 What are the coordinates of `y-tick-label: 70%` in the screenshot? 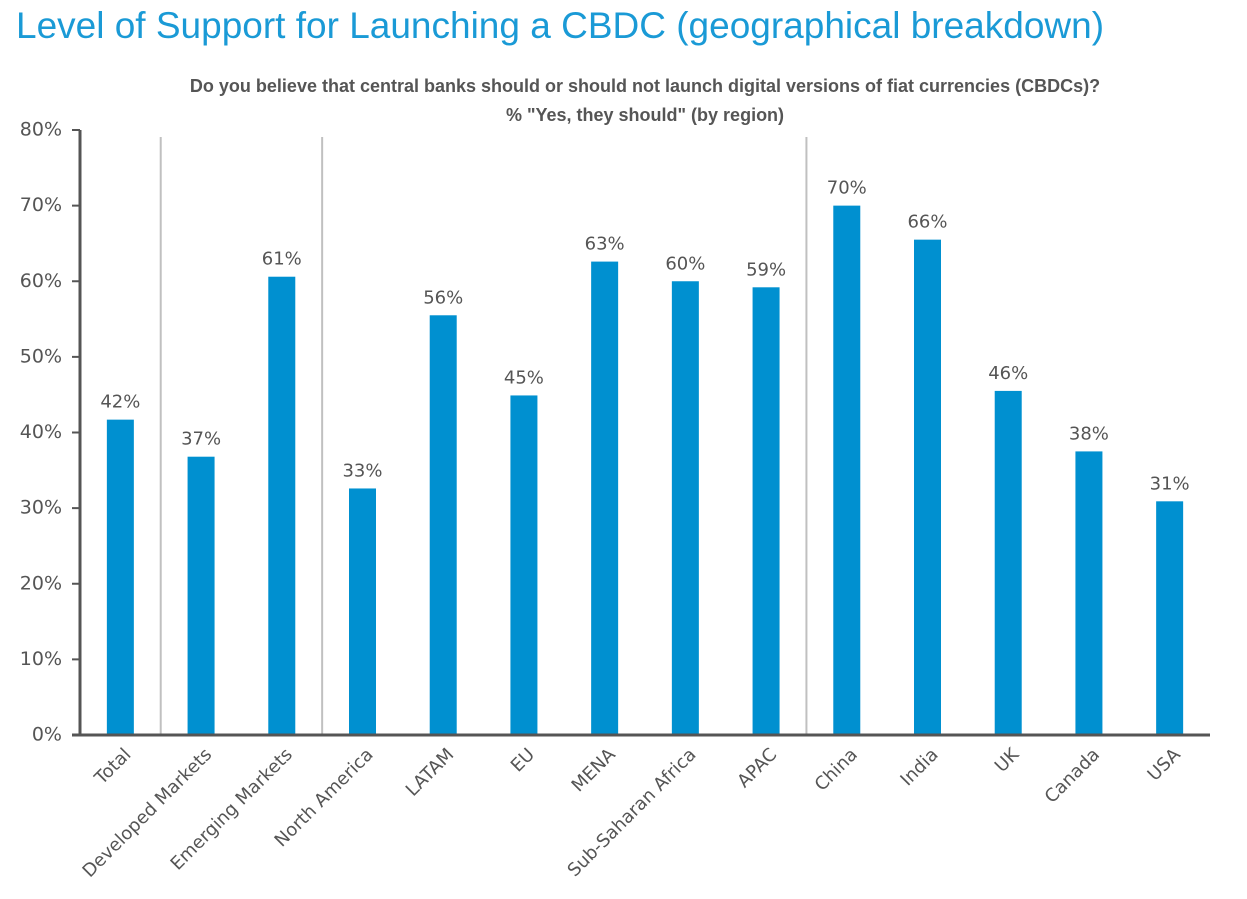 It's located at (41, 205).